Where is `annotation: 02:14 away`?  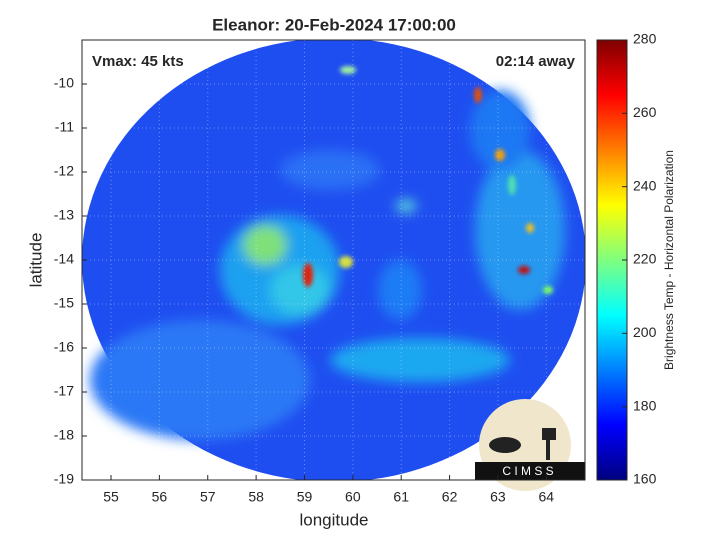
annotation: 02:14 away is located at coordinates (536, 61).